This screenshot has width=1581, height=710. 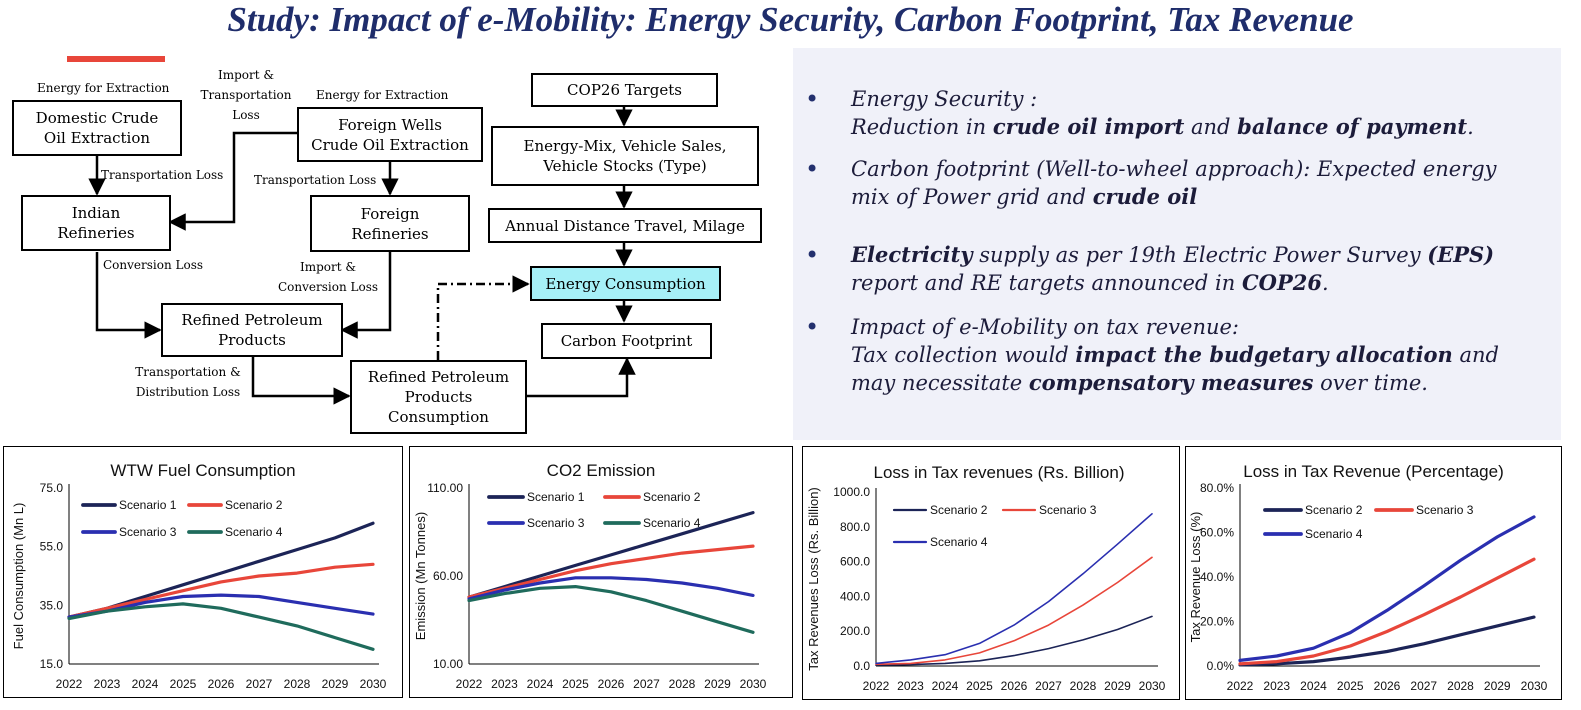 I want to click on bullet-line: Impact of e-Mobility on tax revenue:, so click(x=1201, y=327).